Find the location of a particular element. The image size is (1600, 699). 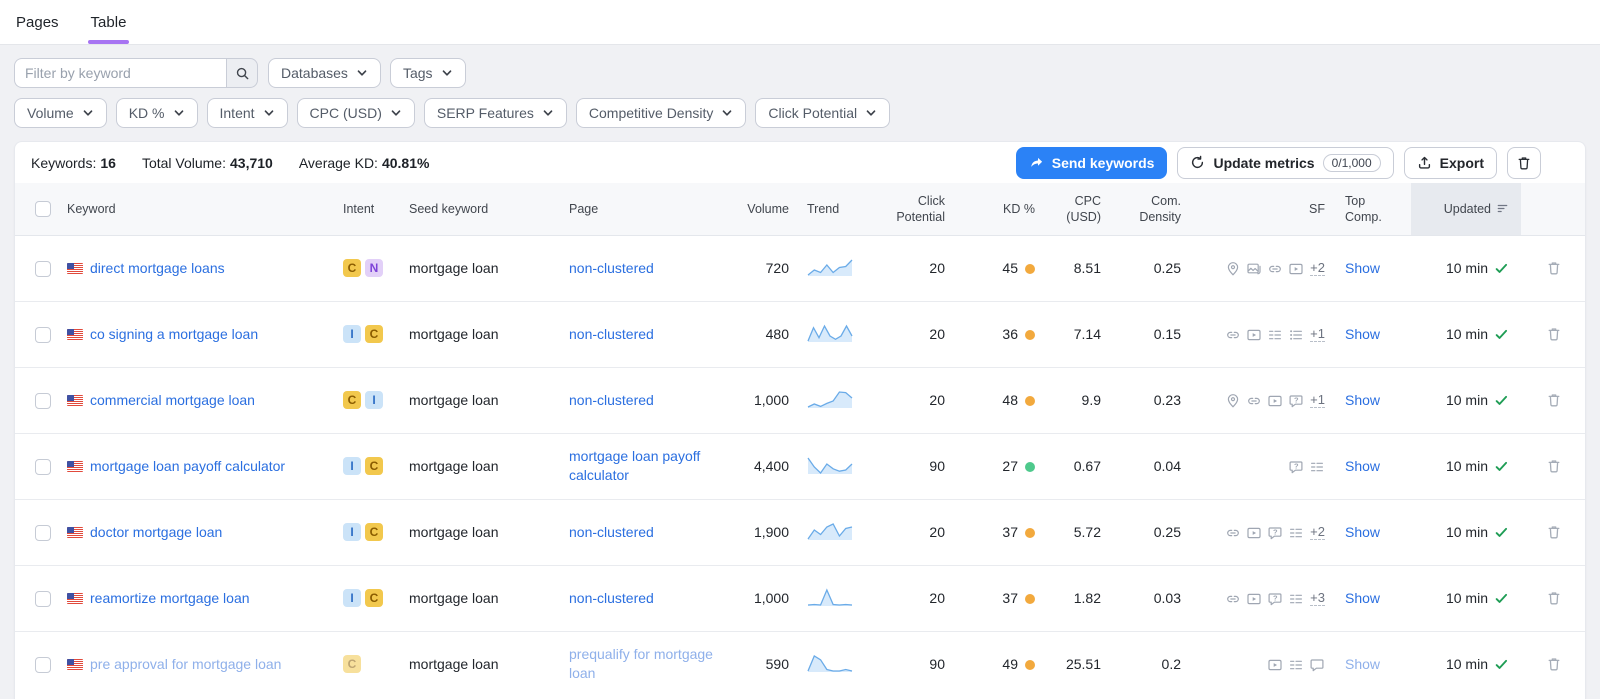

header-intent: Intent is located at coordinates (368, 209).